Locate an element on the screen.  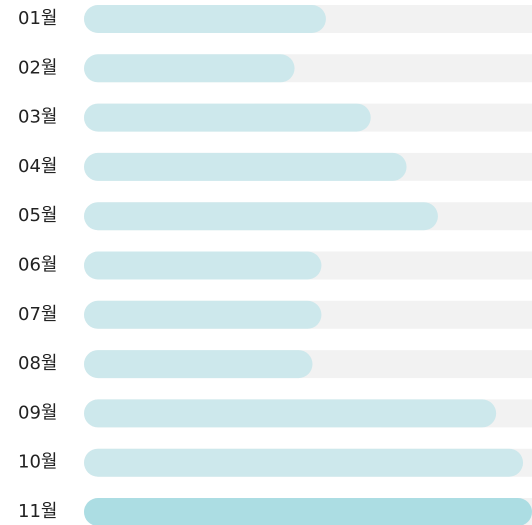
category-label: 05월 is located at coordinates (37, 215).